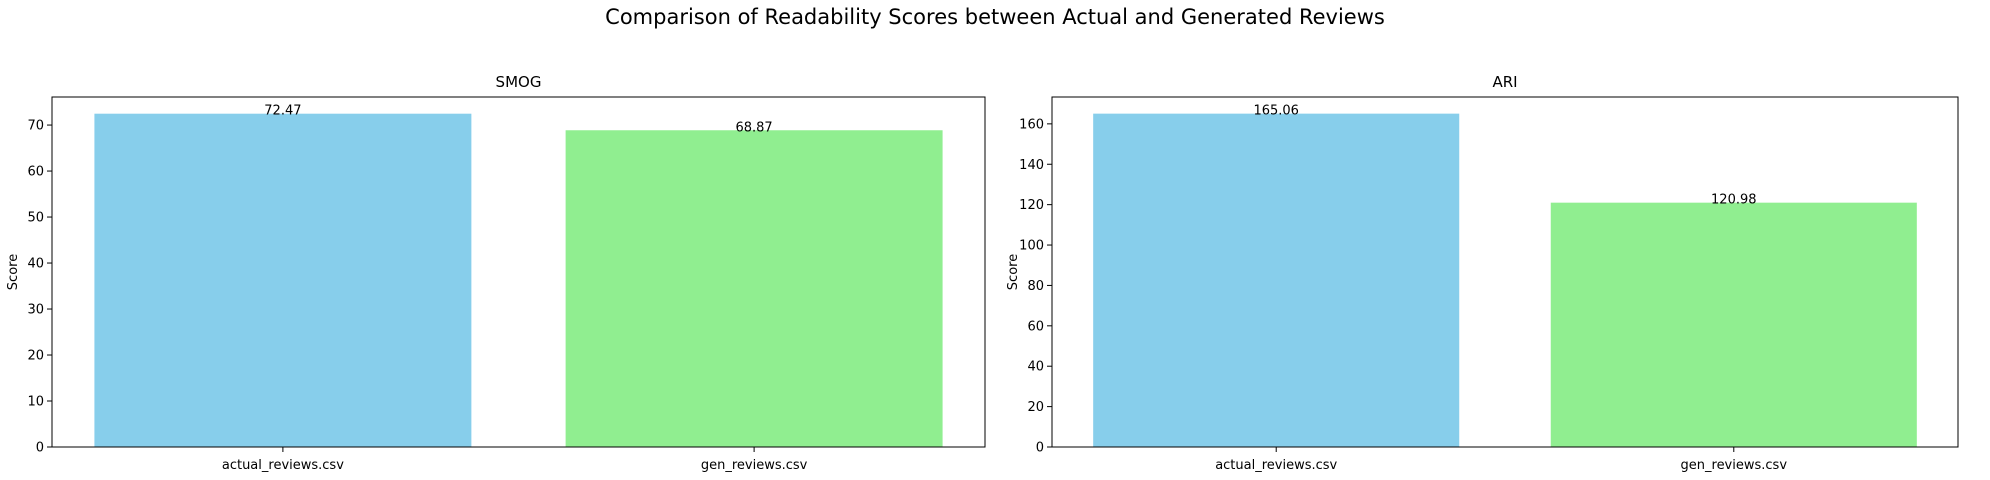  I want to click on y-tick-label: 10, so click(35, 402).